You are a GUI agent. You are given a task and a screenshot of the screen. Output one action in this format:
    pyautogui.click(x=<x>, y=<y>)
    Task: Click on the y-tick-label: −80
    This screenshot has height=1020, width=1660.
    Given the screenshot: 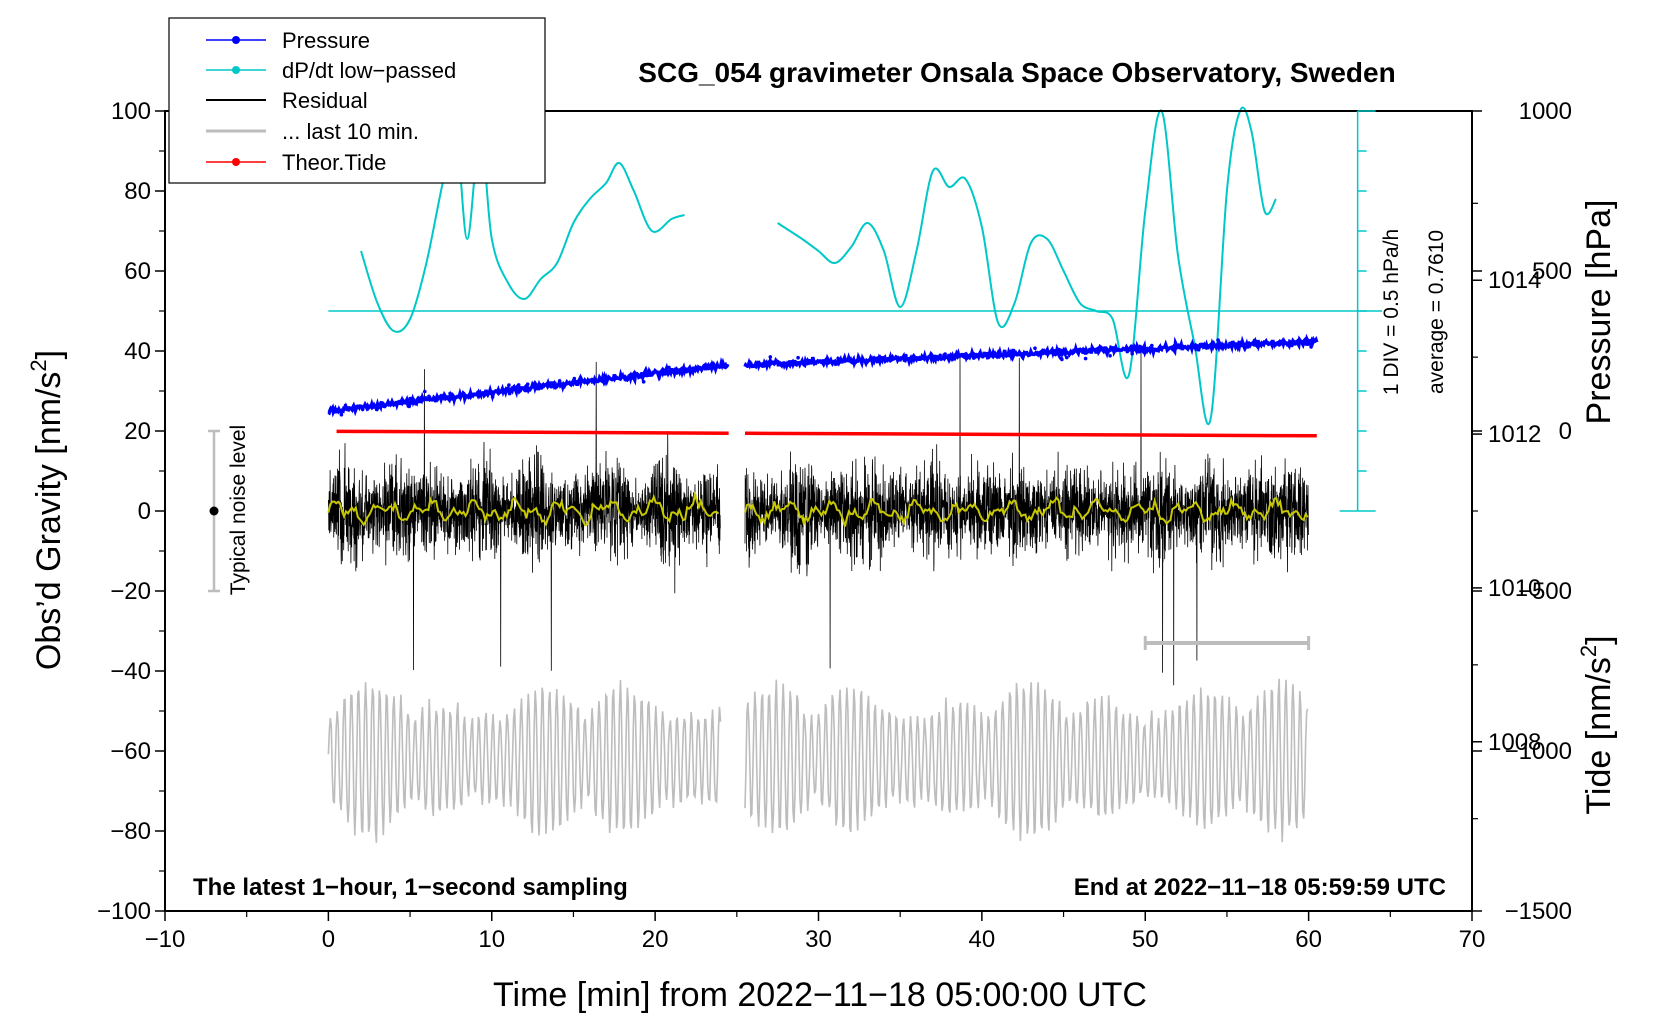 What is the action you would take?
    pyautogui.click(x=130, y=831)
    